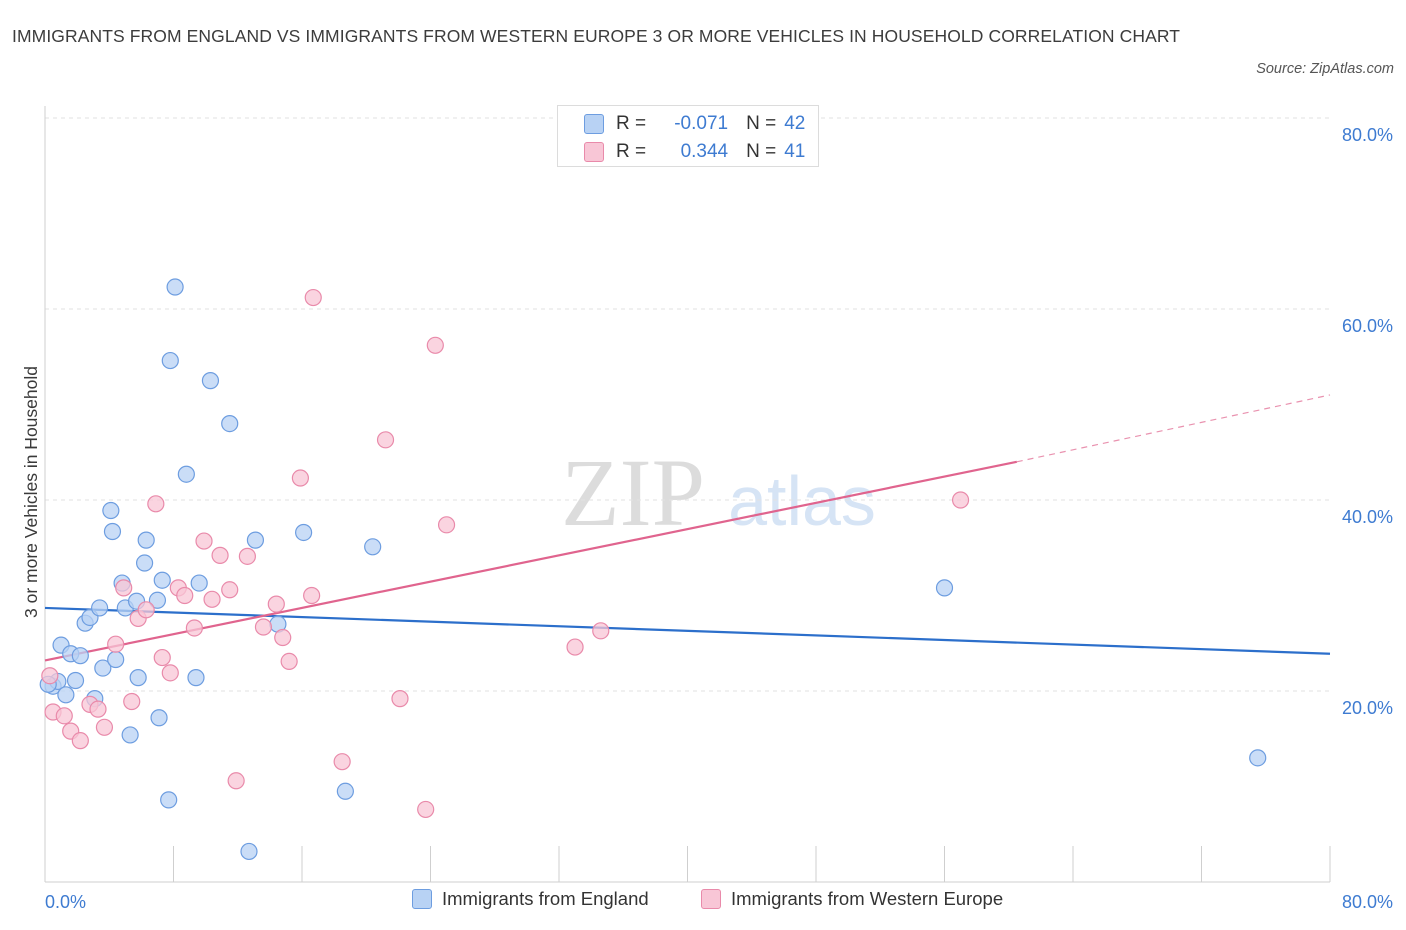 The width and height of the screenshot is (1406, 930). I want to click on r-value: -0.071, so click(701, 123).